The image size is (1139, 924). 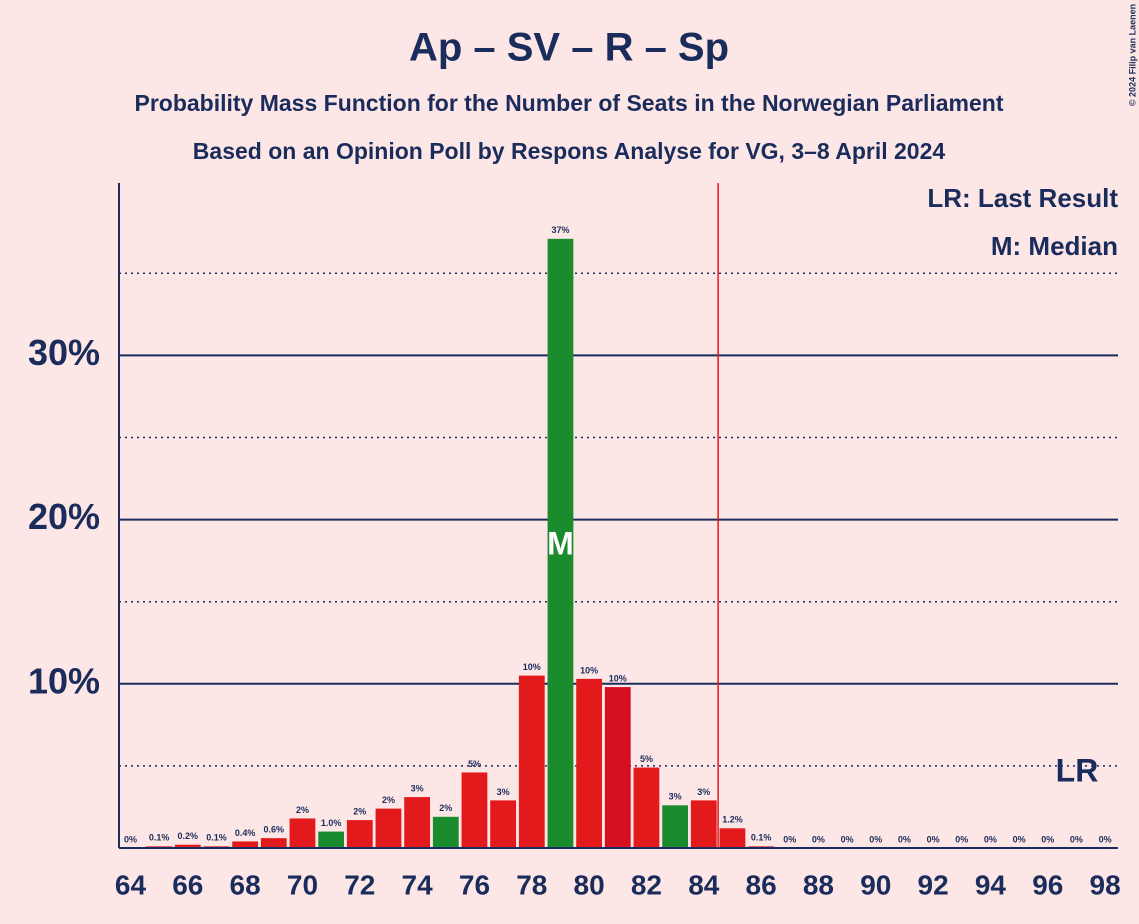 I want to click on median-label: M, so click(x=560, y=543).